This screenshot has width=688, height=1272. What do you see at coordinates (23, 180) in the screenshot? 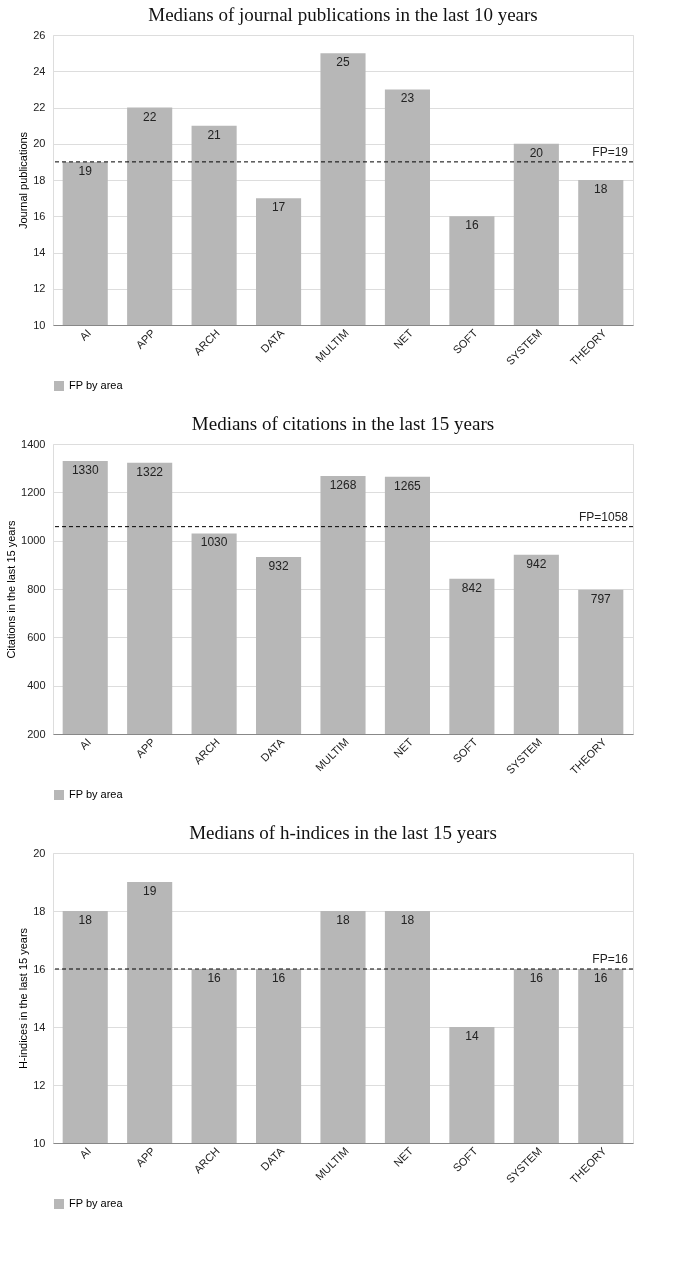
I see `y-axis-title: Journal publications` at bounding box center [23, 180].